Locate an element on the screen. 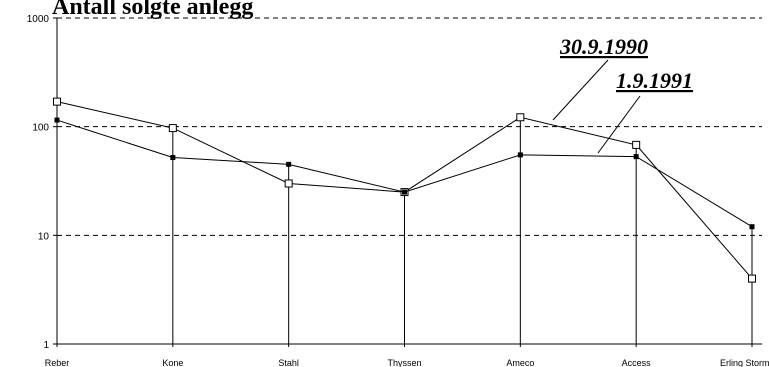 Image resolution: width=769 pixels, height=367 pixels. y-tick-label: 1 is located at coordinates (46, 345).